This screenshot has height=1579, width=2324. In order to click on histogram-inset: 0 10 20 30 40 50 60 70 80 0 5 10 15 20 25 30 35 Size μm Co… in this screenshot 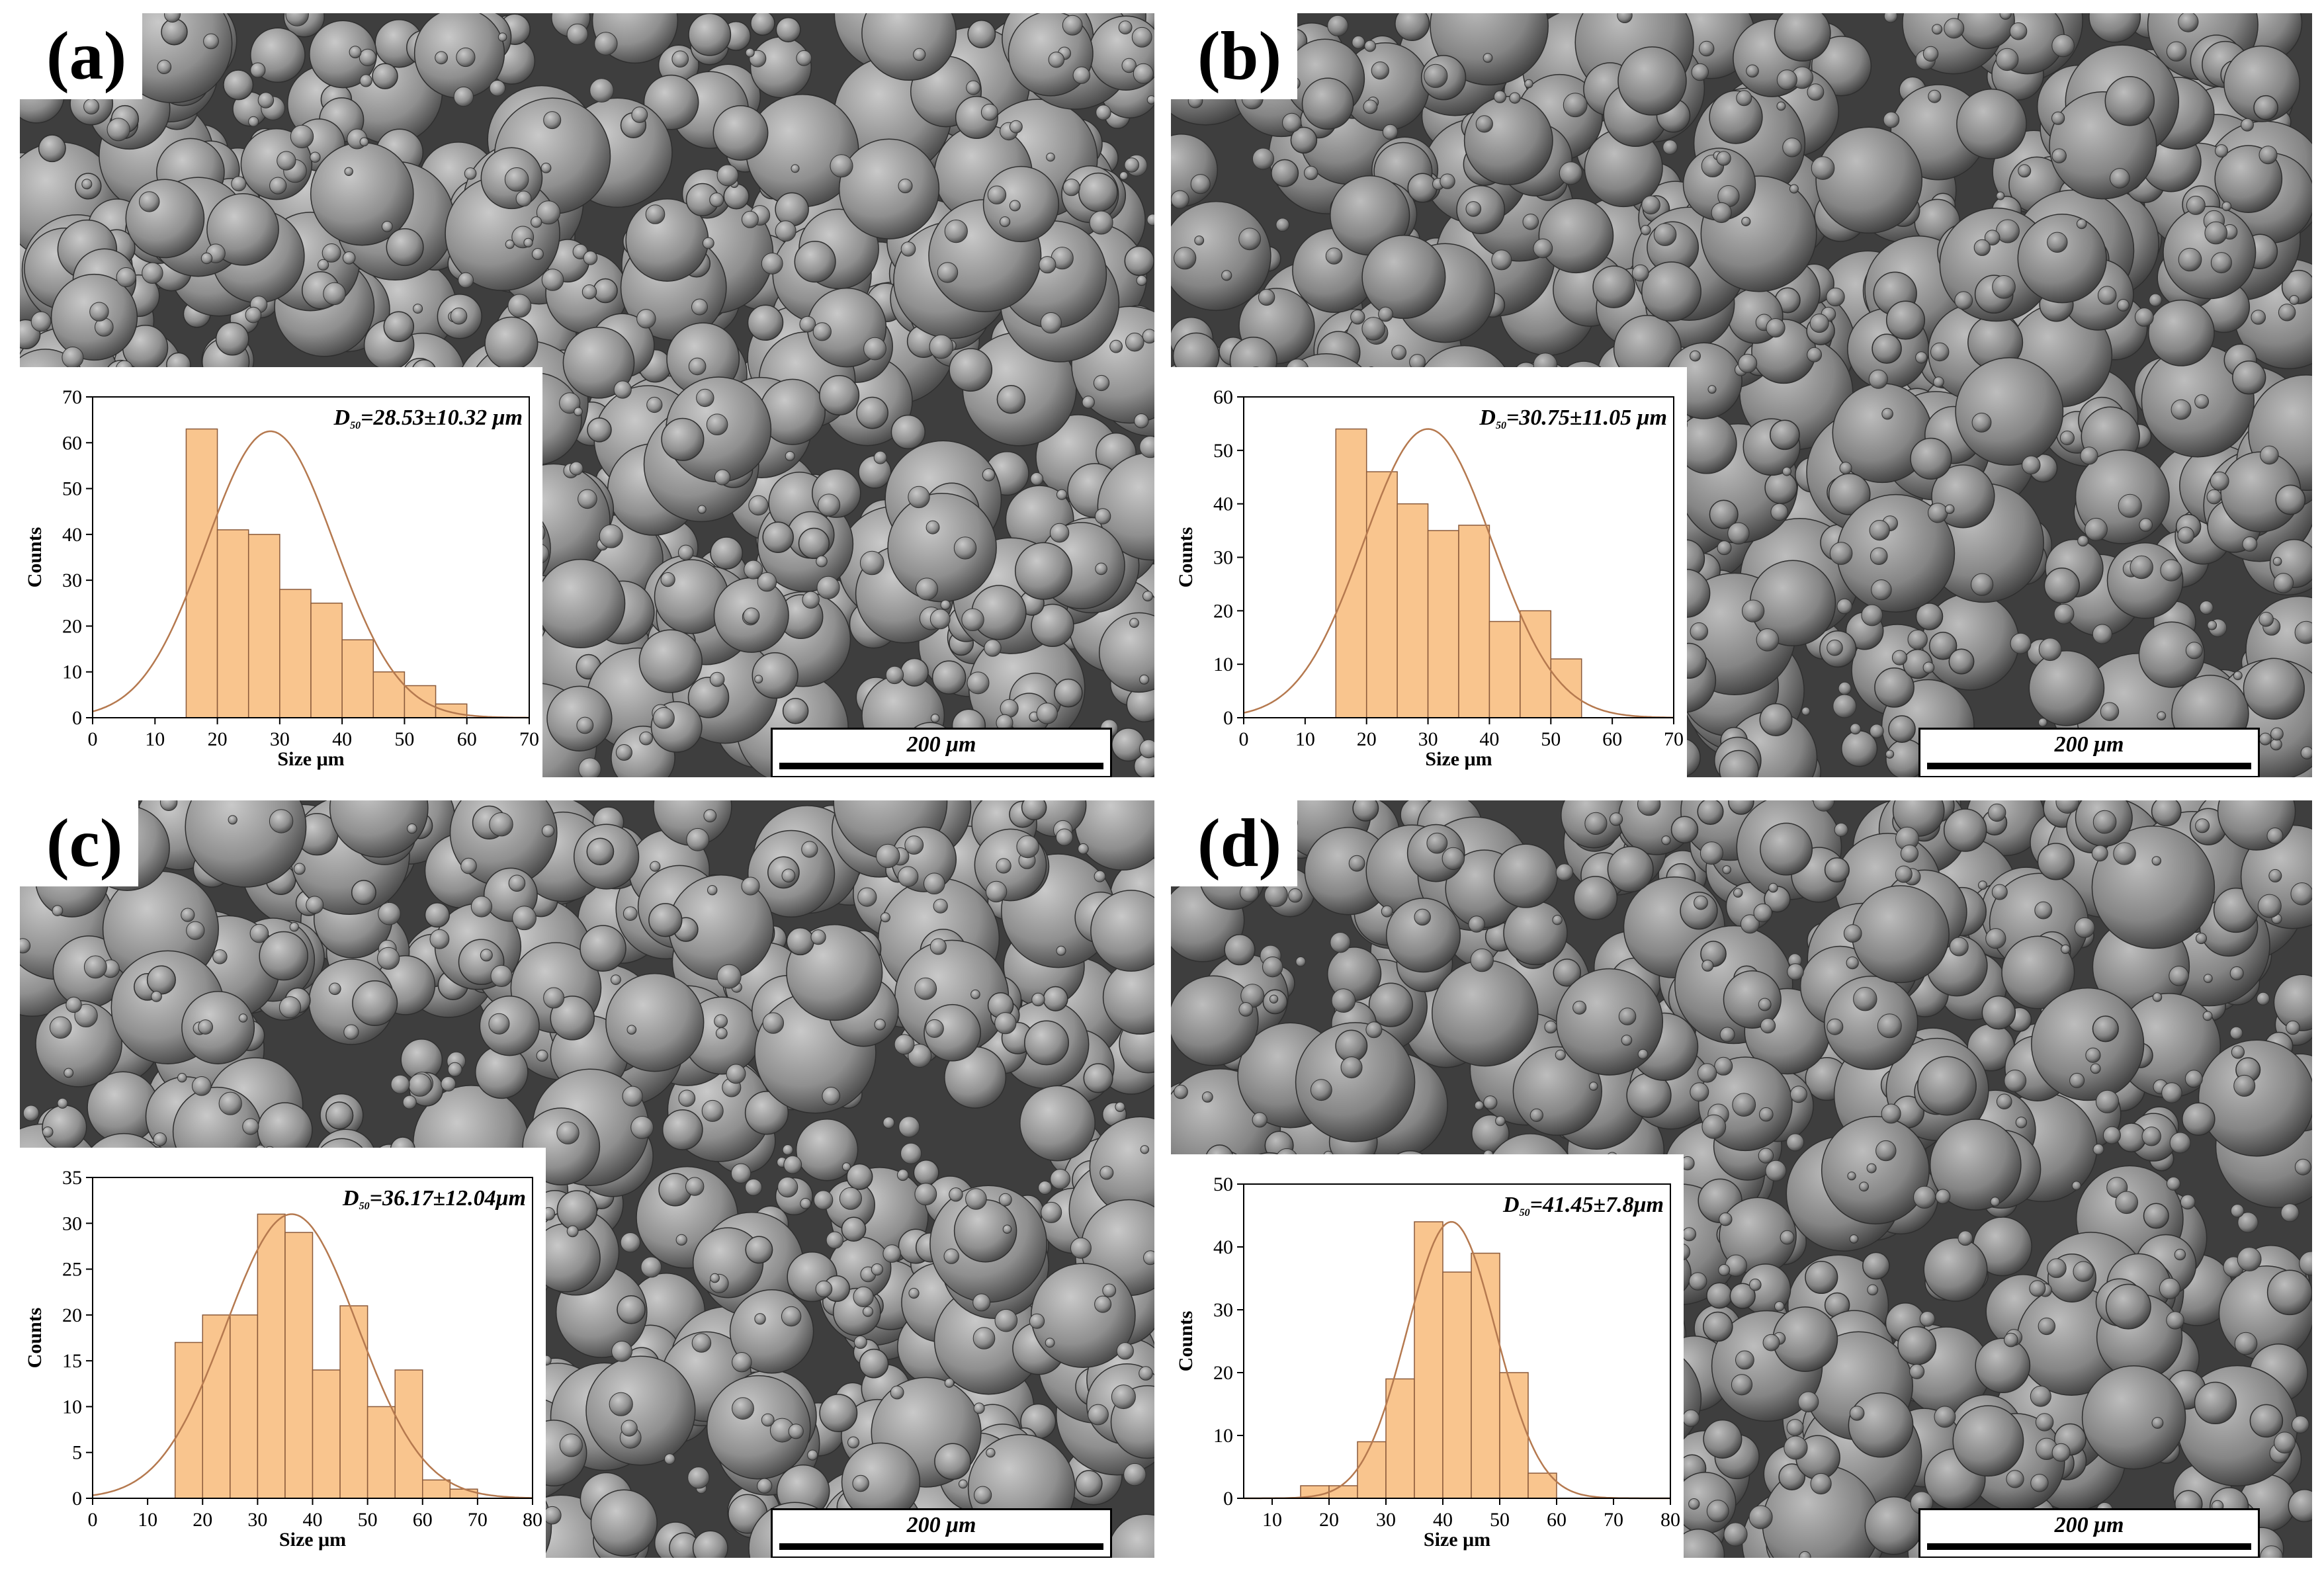, I will do `click(283, 1353)`.